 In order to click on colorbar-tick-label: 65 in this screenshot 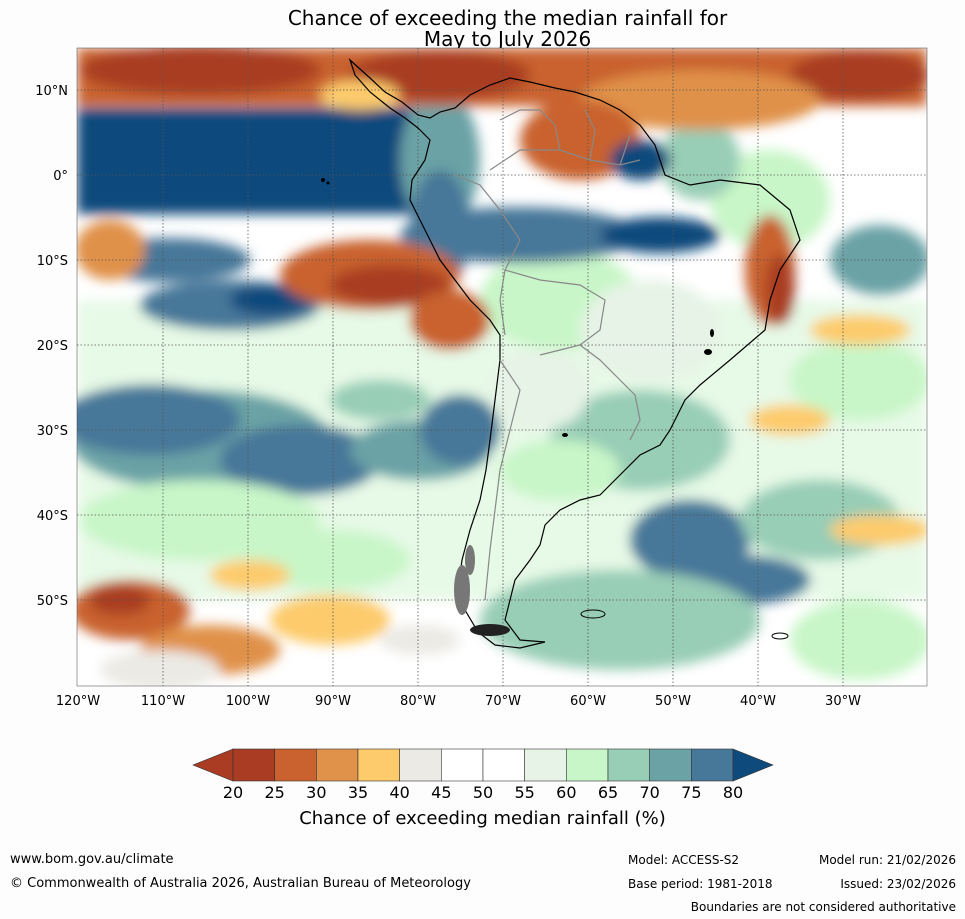, I will do `click(608, 792)`.